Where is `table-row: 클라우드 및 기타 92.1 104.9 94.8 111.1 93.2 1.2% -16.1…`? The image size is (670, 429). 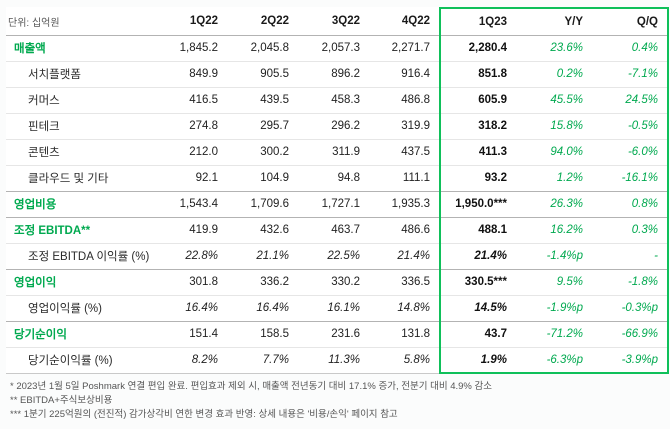 table-row: 클라우드 및 기타 92.1 104.9 94.8 111.1 93.2 1.2% -16.1… is located at coordinates (337, 178).